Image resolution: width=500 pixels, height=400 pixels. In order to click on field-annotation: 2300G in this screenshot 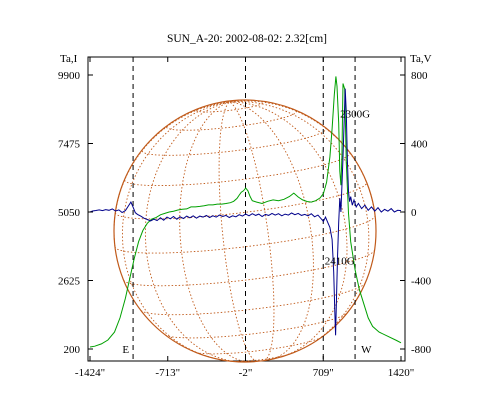, I will do `click(355, 114)`.